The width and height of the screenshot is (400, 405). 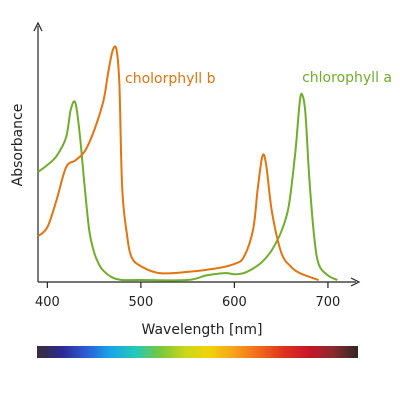 I want to click on x-tick-label: 400, so click(x=47, y=302).